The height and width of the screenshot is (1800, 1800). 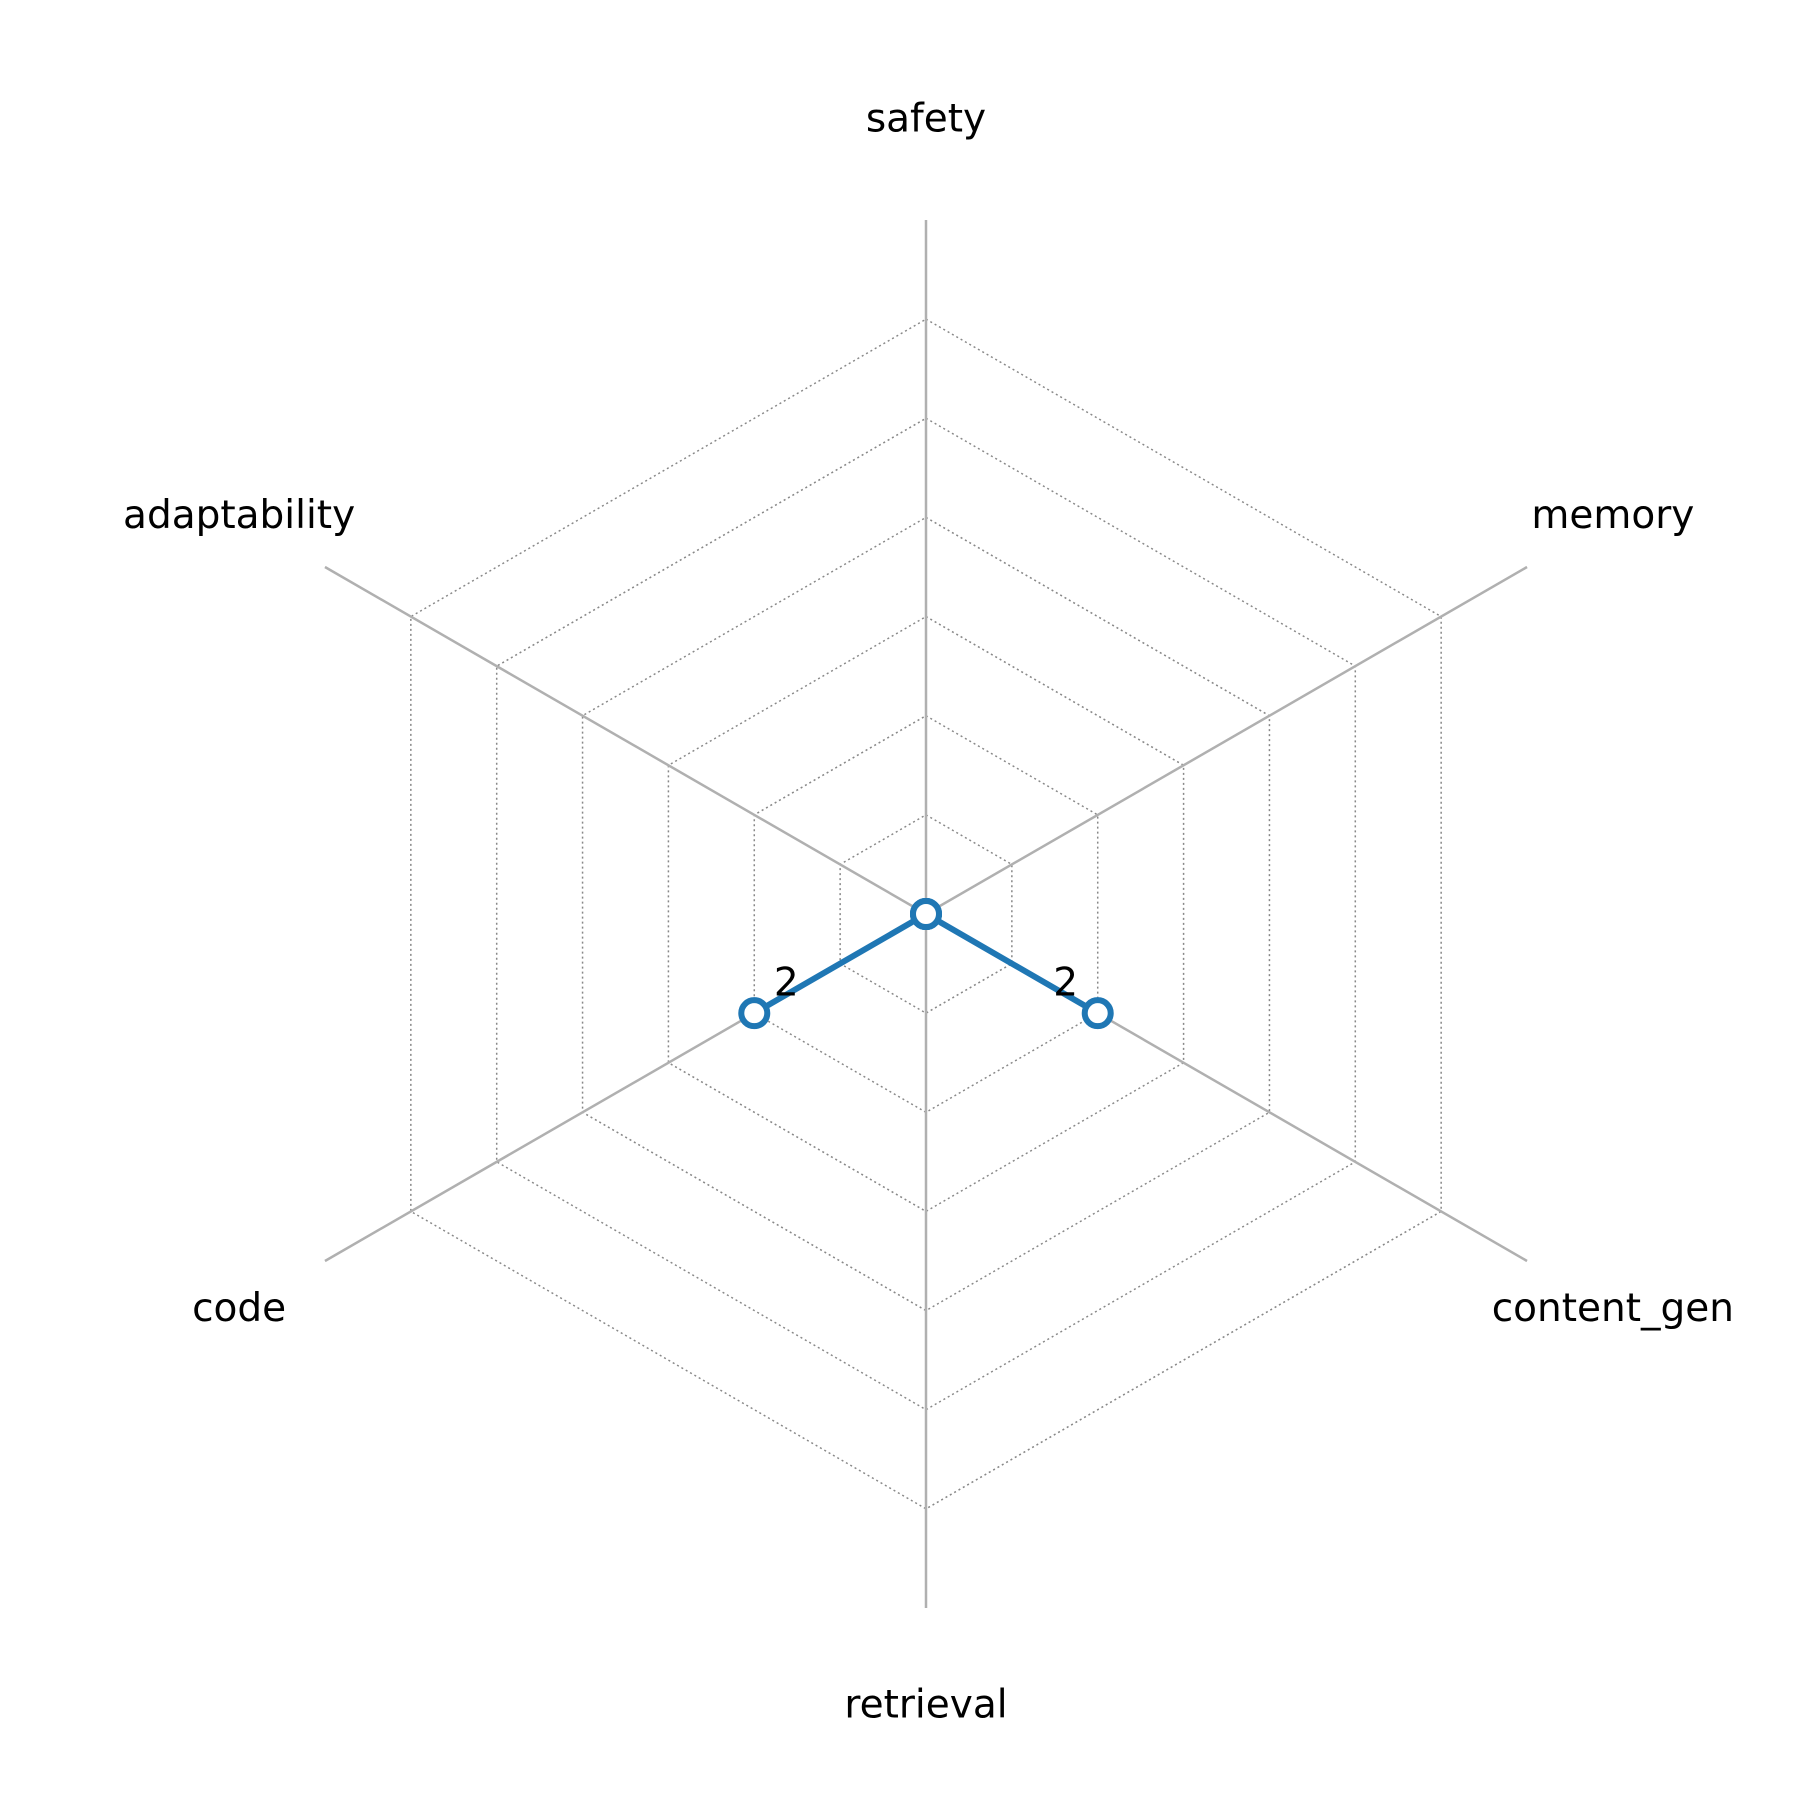 What do you see at coordinates (925, 1705) in the screenshot?
I see `category-label: retrieval` at bounding box center [925, 1705].